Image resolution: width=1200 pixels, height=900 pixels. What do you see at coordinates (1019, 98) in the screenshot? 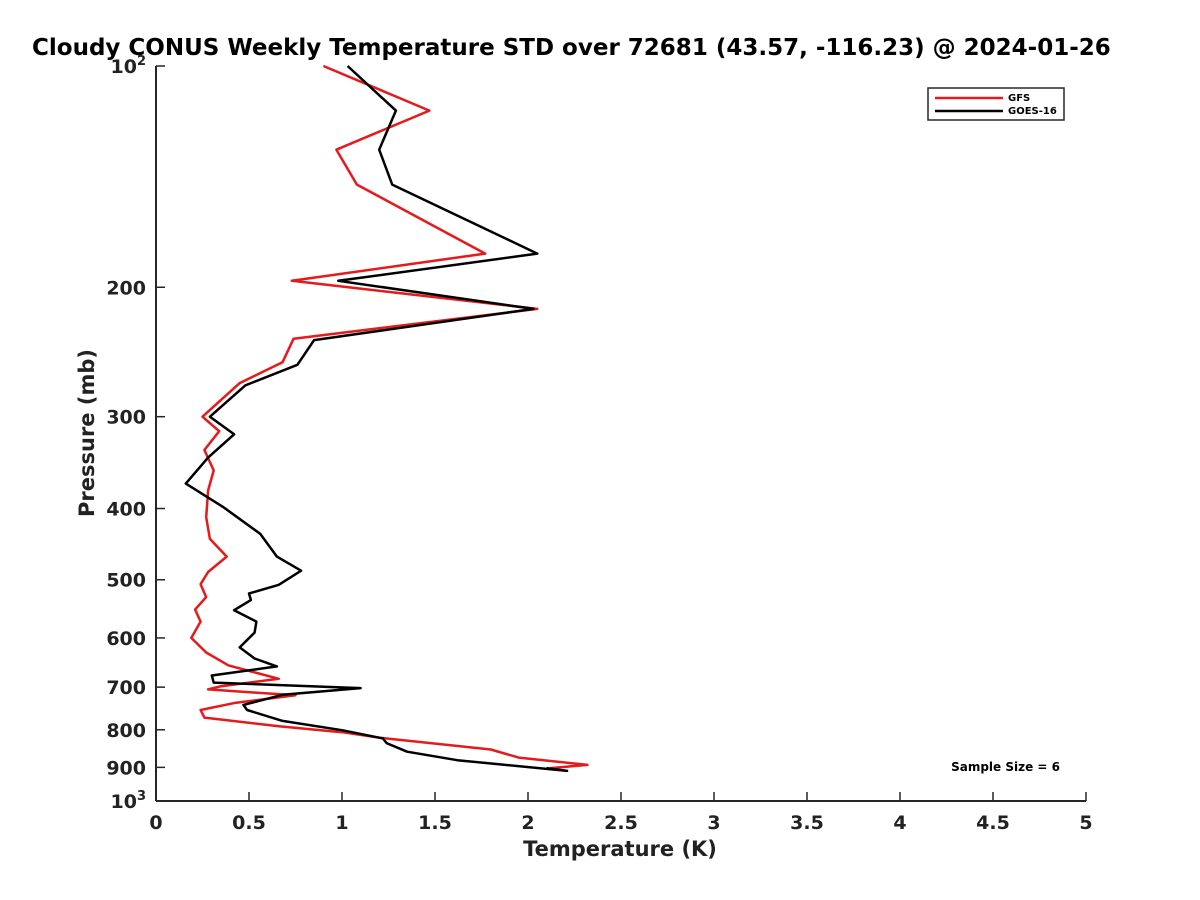
I see `legend-label-gfs: GFS` at bounding box center [1019, 98].